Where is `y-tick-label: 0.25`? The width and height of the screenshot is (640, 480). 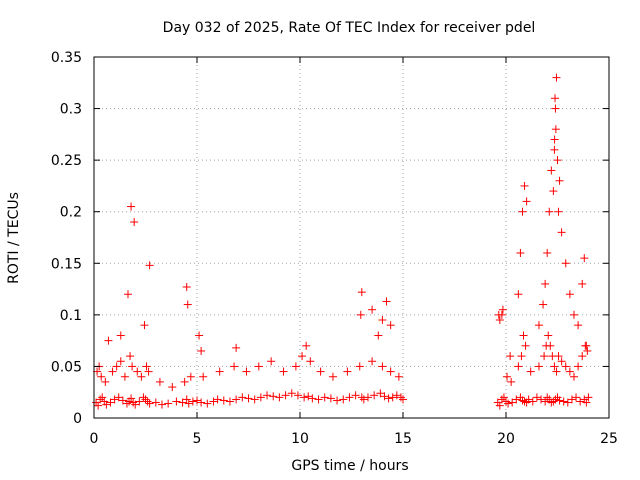
y-tick-label: 0.25 is located at coordinates (66, 161).